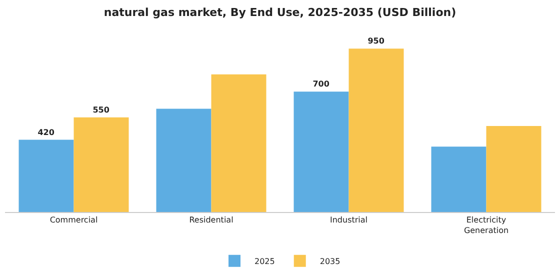 This screenshot has width=560, height=280. What do you see at coordinates (330, 261) in the screenshot?
I see `legend-label: 2035` at bounding box center [330, 261].